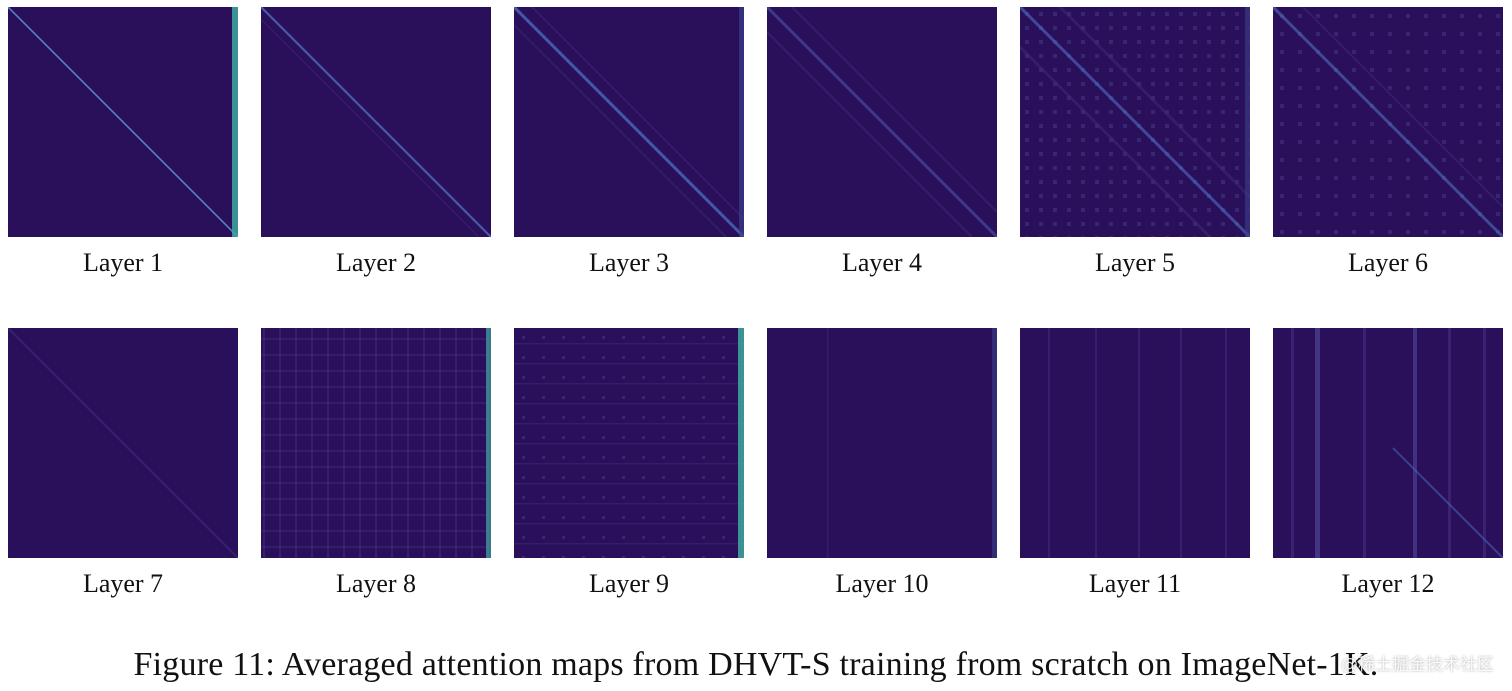 This screenshot has width=1512, height=691. I want to click on attention-map-layer-1-graphic, so click(123, 122).